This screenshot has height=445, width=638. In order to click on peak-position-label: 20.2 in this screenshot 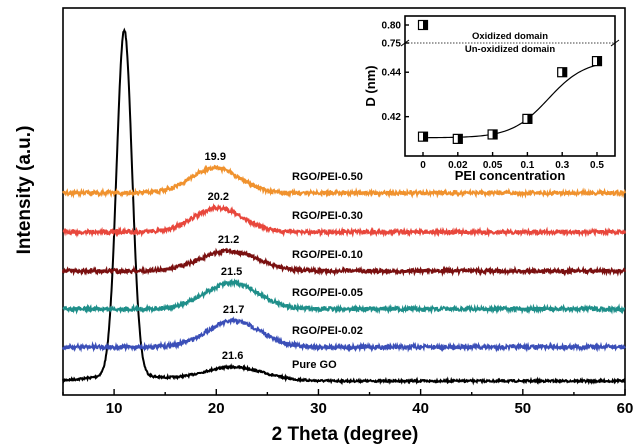, I will do `click(218, 197)`.